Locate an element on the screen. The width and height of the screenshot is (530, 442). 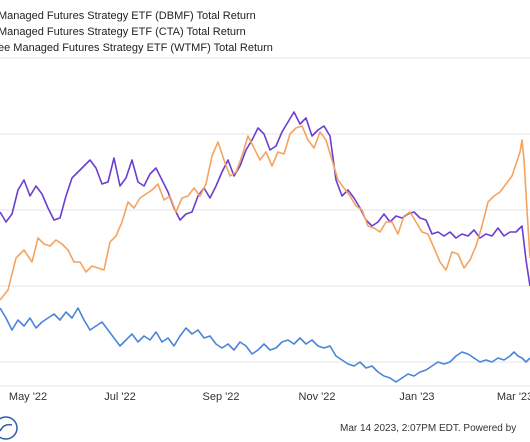
x-tick-label: Jan '23 is located at coordinates (416, 397).